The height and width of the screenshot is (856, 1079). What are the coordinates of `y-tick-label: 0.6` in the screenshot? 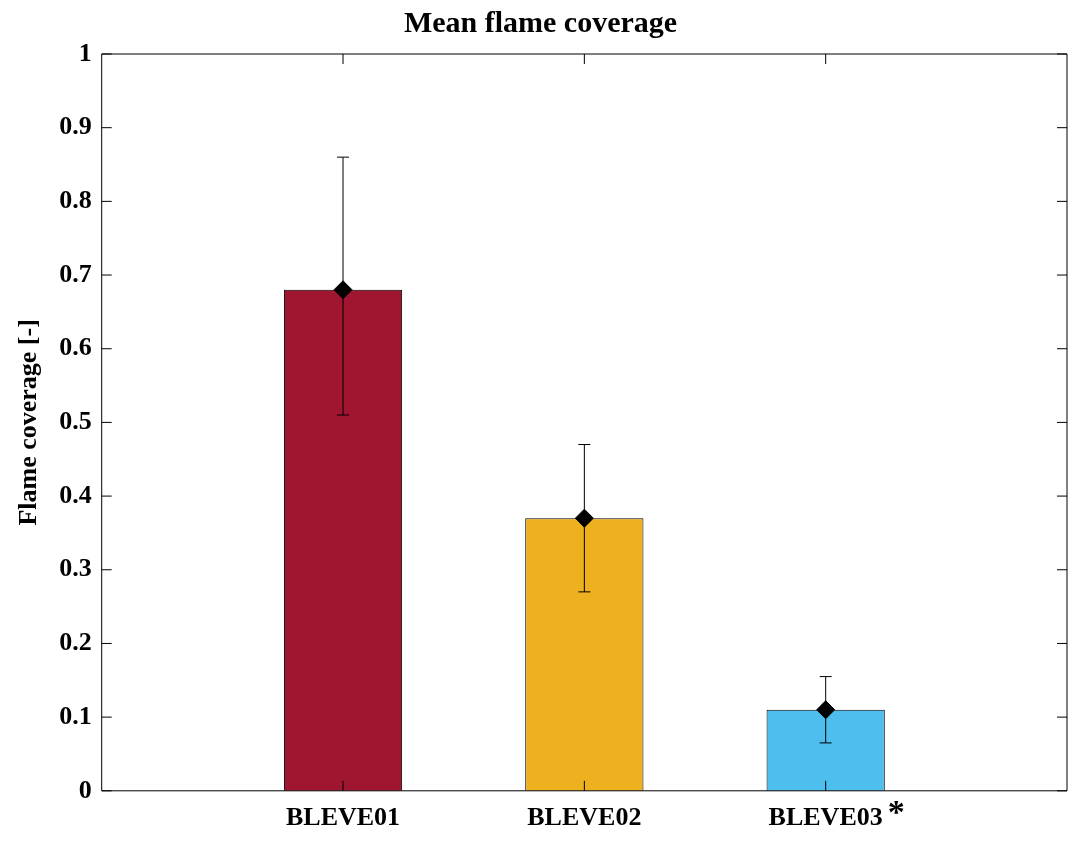 It's located at (75, 347).